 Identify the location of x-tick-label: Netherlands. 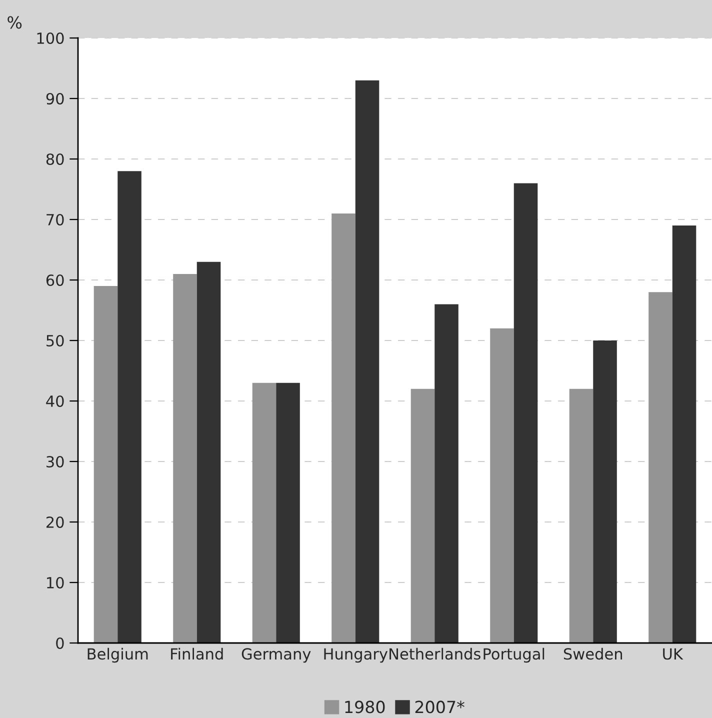
(435, 654).